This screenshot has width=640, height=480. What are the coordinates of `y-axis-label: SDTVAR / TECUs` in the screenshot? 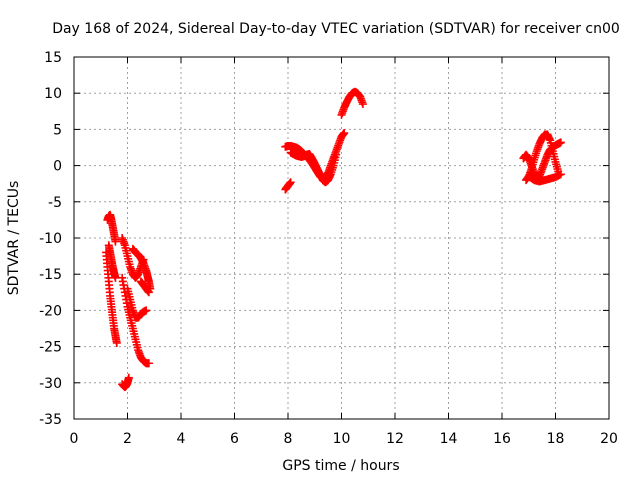 It's located at (14, 238).